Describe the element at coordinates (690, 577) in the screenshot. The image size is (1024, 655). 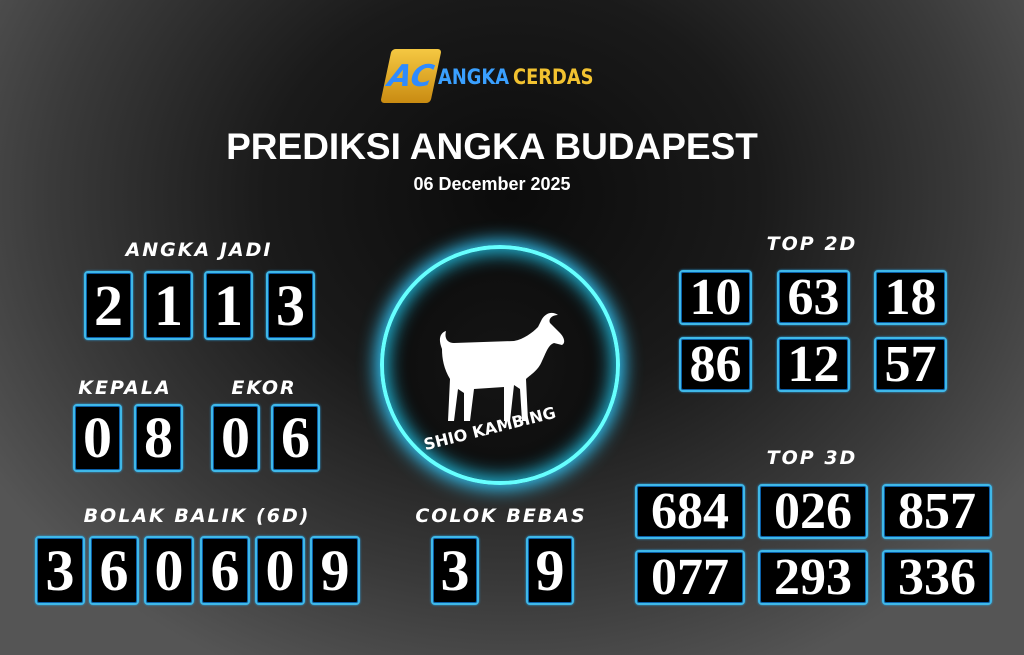
I see `top3d-value: 077` at that location.